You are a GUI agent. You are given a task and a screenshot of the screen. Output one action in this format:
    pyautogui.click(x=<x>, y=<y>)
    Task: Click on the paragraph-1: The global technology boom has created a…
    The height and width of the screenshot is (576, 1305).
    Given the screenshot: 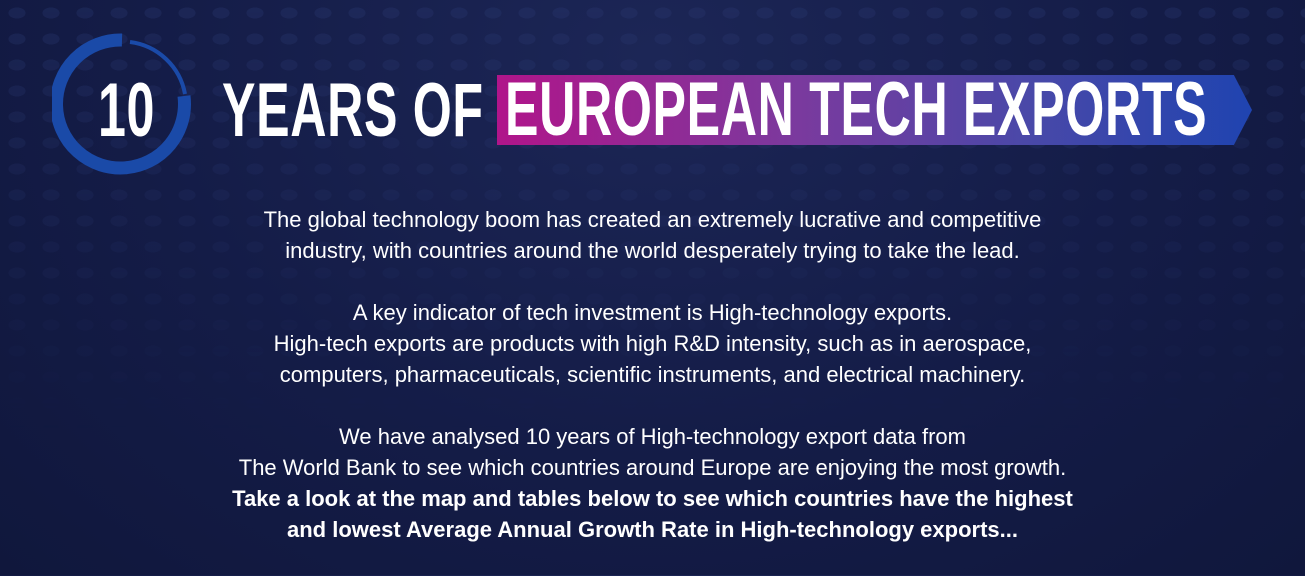 What is the action you would take?
    pyautogui.click(x=652, y=235)
    